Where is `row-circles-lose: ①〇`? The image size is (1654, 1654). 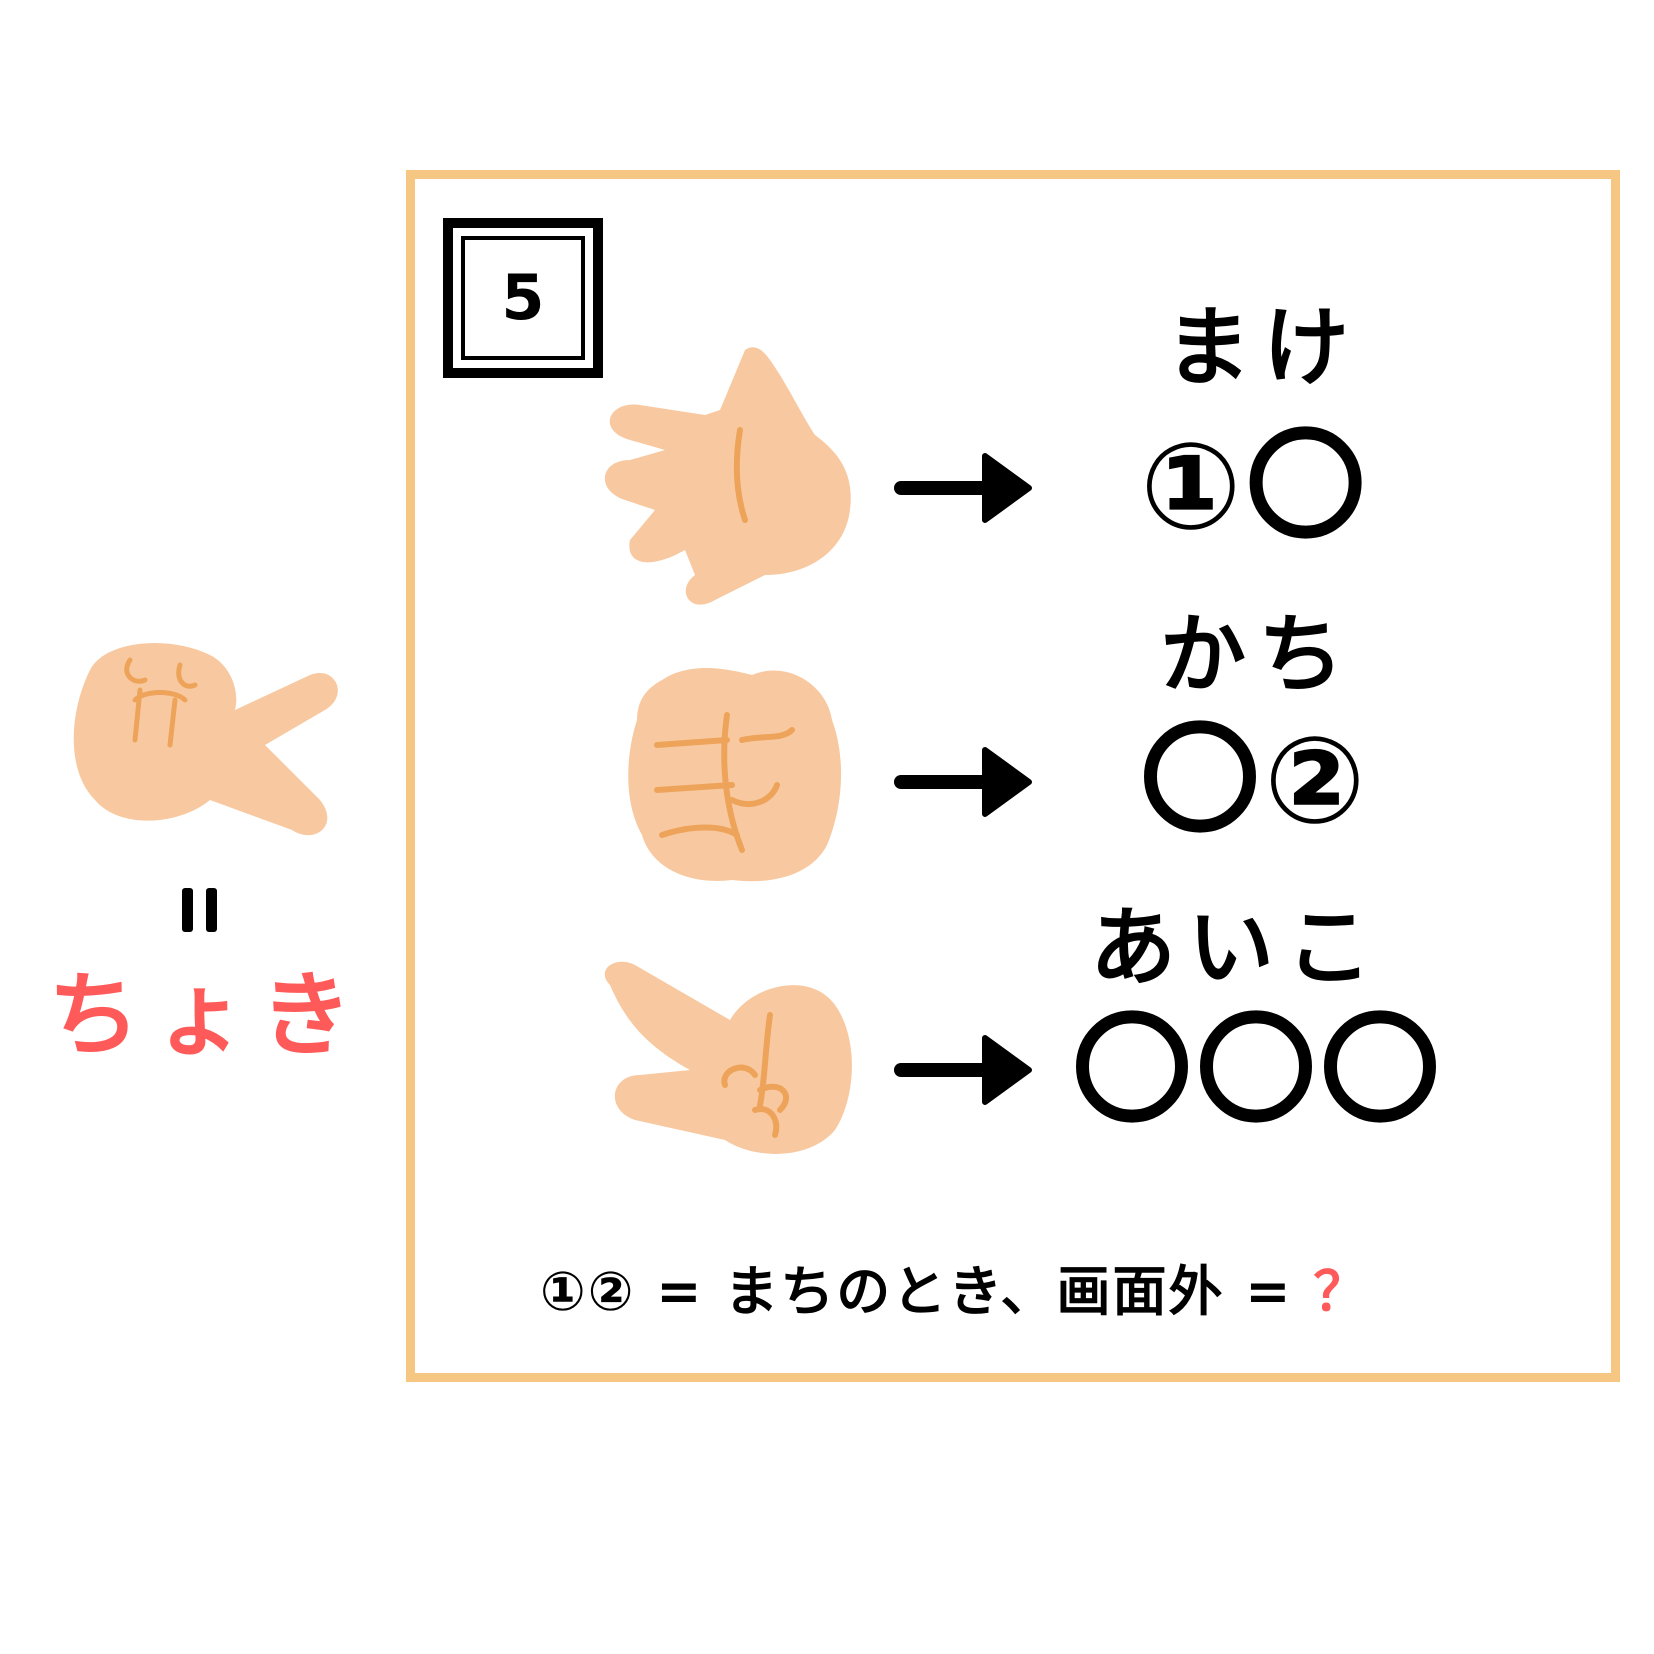
row-circles-lose: ①〇 is located at coordinates (1255, 487).